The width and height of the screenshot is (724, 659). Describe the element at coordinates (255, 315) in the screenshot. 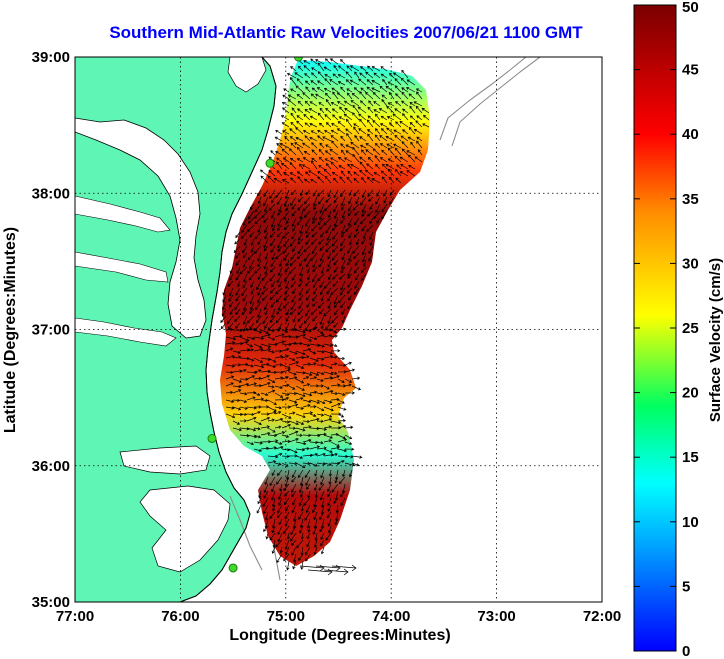

I see `radar-stations` at that location.